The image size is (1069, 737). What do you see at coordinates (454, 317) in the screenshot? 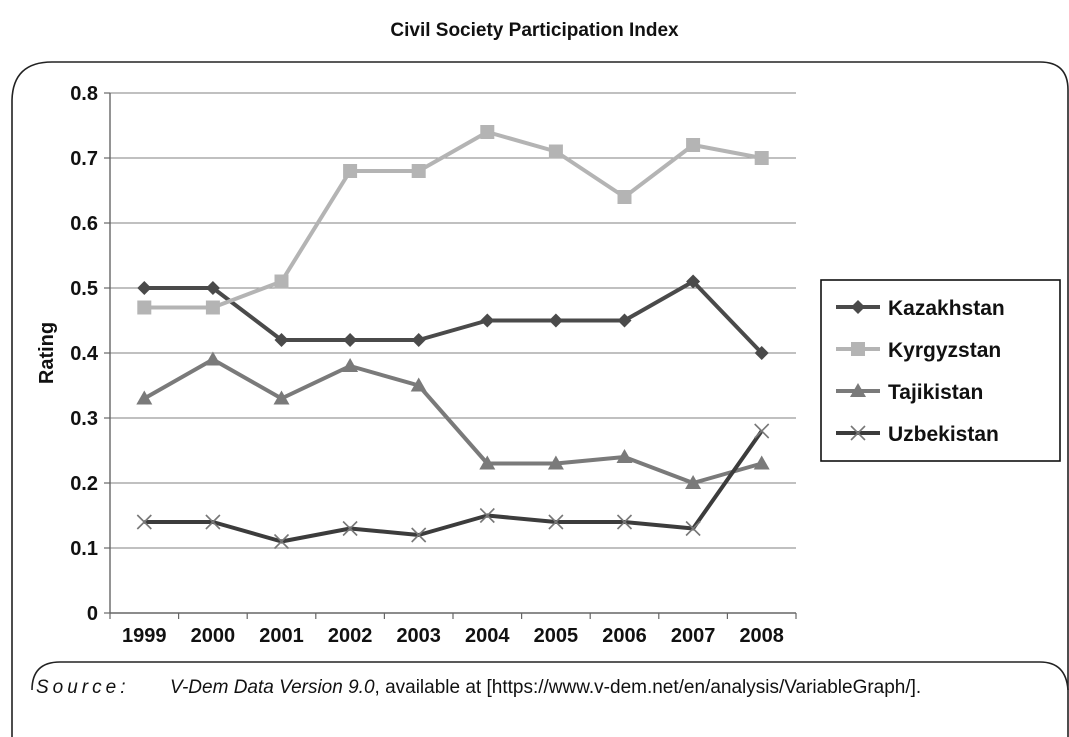
I see `series-line-kazakhstan` at bounding box center [454, 317].